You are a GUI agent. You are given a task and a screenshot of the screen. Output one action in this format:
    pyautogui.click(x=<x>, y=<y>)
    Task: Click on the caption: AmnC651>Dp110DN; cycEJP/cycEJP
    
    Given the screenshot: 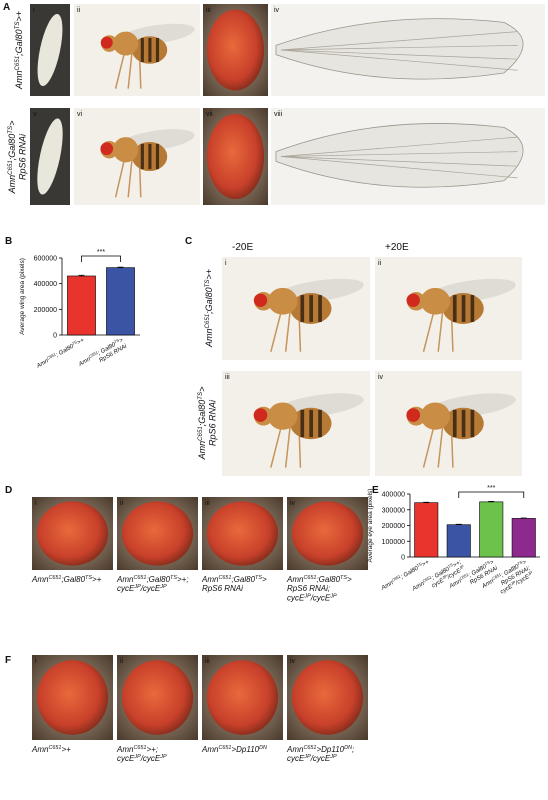 What is the action you would take?
    pyautogui.click(x=320, y=754)
    